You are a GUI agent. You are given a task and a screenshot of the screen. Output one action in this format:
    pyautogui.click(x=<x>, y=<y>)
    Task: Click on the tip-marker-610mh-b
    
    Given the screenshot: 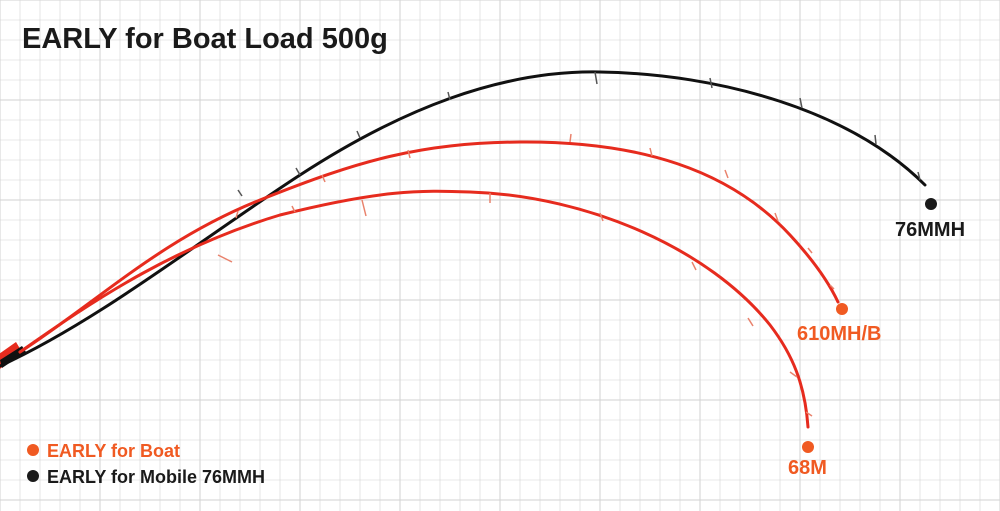 What is the action you would take?
    pyautogui.click(x=842, y=309)
    